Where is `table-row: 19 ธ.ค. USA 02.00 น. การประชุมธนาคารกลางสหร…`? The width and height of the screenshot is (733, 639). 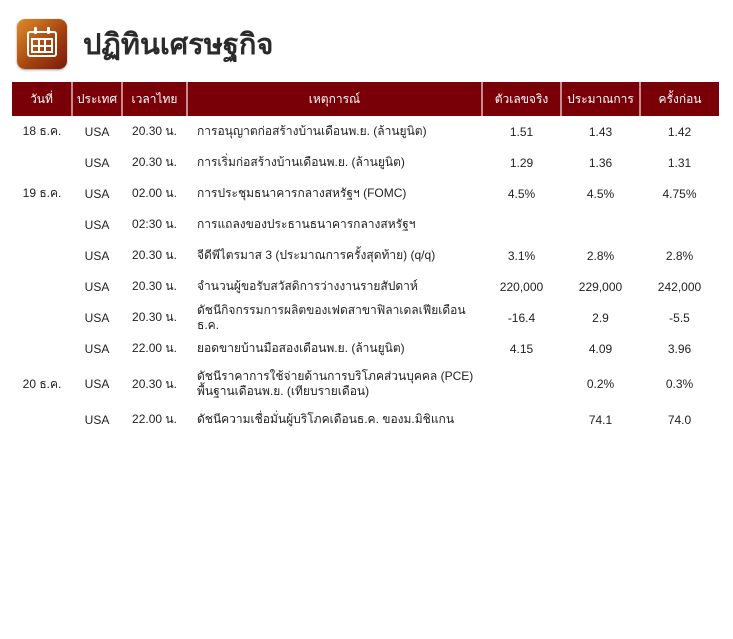
table-row: 19 ธ.ค. USA 02.00 น. การประชุมธนาคารกลางสหร… is located at coordinates (365, 193).